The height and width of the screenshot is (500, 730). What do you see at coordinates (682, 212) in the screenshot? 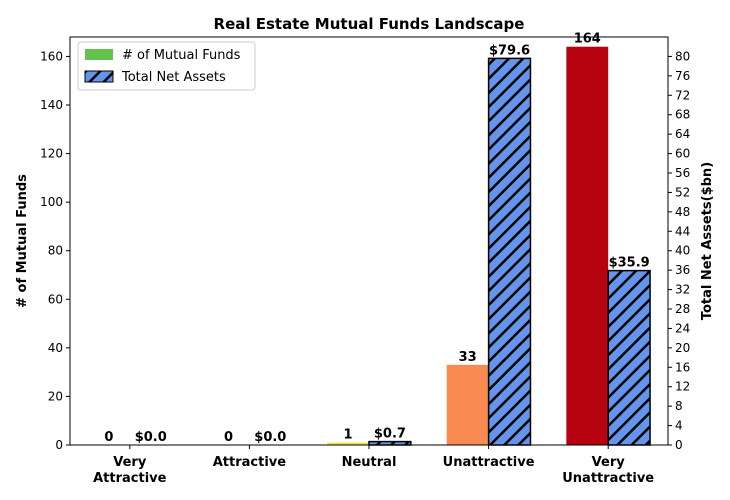
I see `y-right-tick-label: 48` at bounding box center [682, 212].